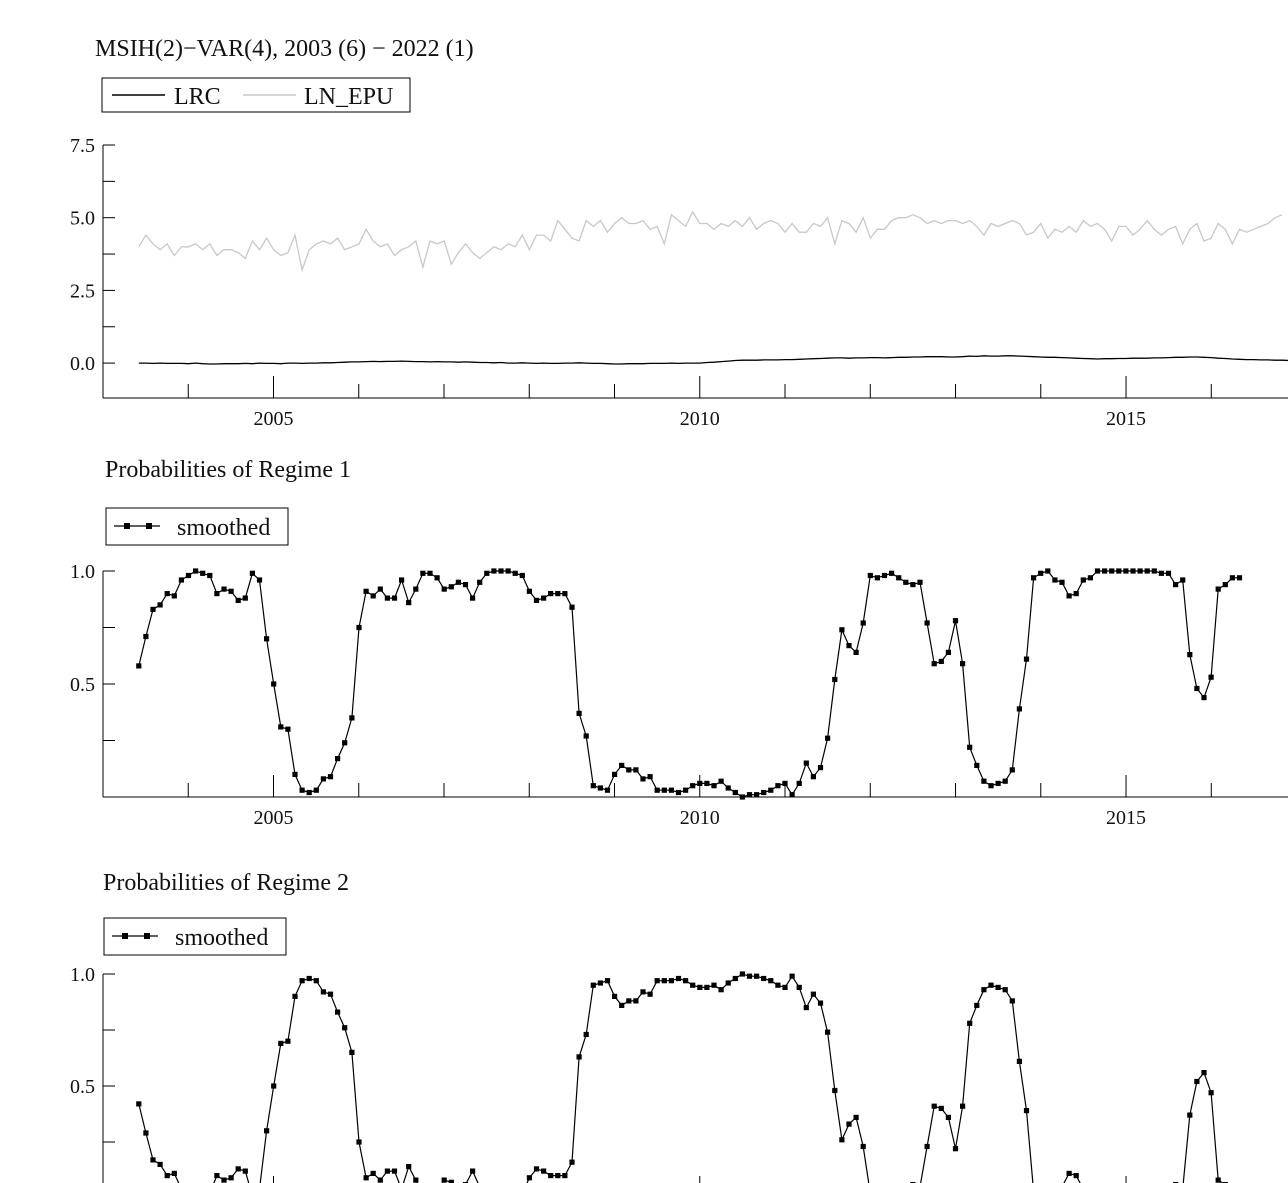 Image resolution: width=1288 pixels, height=1183 pixels. I want to click on legend: LRC LN_EPU, so click(256, 95).